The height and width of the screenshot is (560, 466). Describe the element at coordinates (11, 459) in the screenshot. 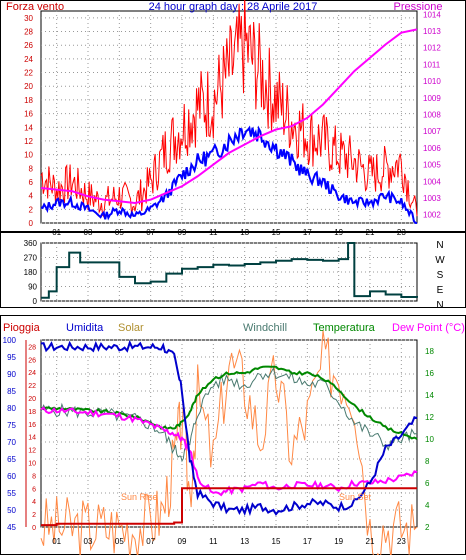

I see `humidity-tick-label: 65` at that location.